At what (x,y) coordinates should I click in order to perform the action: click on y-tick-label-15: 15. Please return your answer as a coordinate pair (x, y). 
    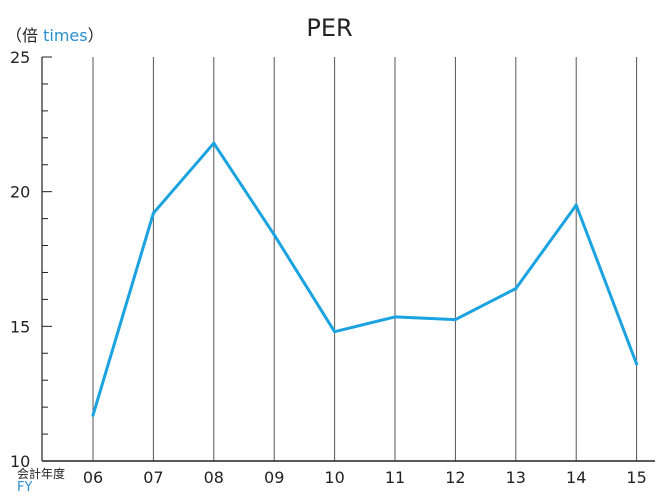
    Looking at the image, I should click on (20, 326).